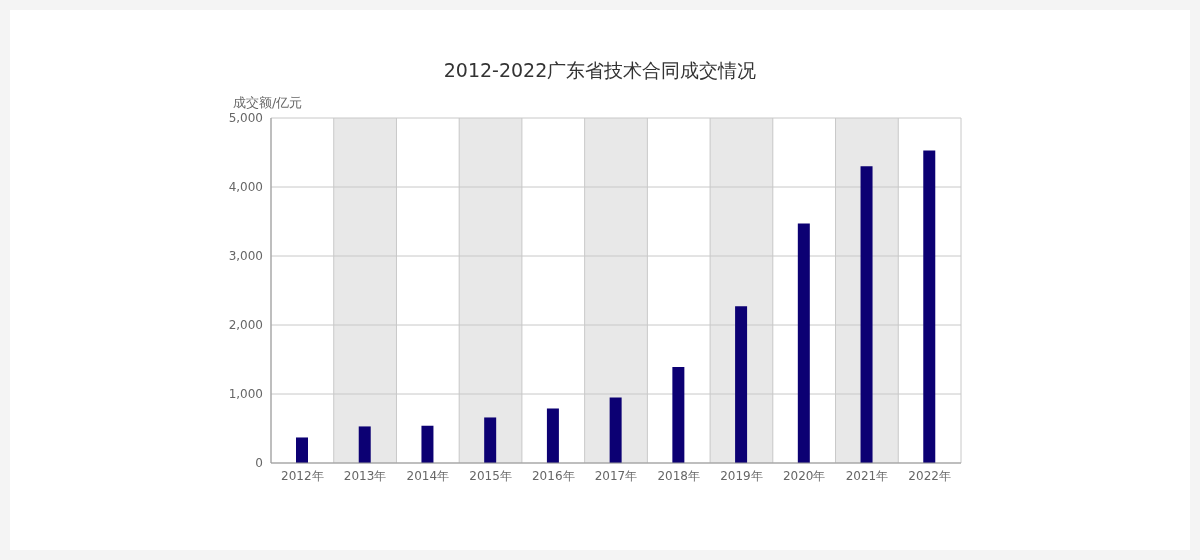 The height and width of the screenshot is (560, 1200). I want to click on y-tick-label: 5,000, so click(245, 118).